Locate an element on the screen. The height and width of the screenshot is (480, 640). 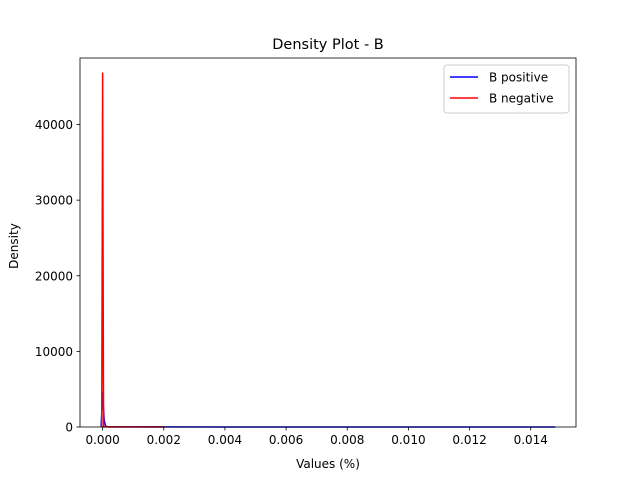
x-tick-label: 0.006 is located at coordinates (286, 440).